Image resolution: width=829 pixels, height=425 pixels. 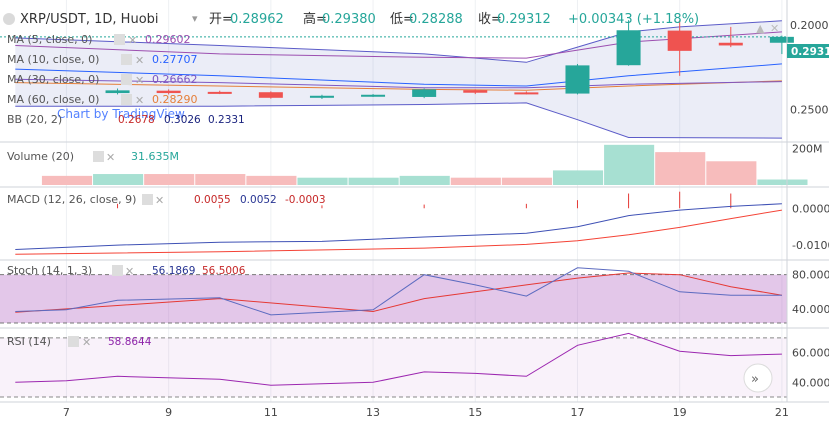 I want to click on ma60-legend: MA (60, close, 0) ✕ 0.28290, so click(x=102, y=100).